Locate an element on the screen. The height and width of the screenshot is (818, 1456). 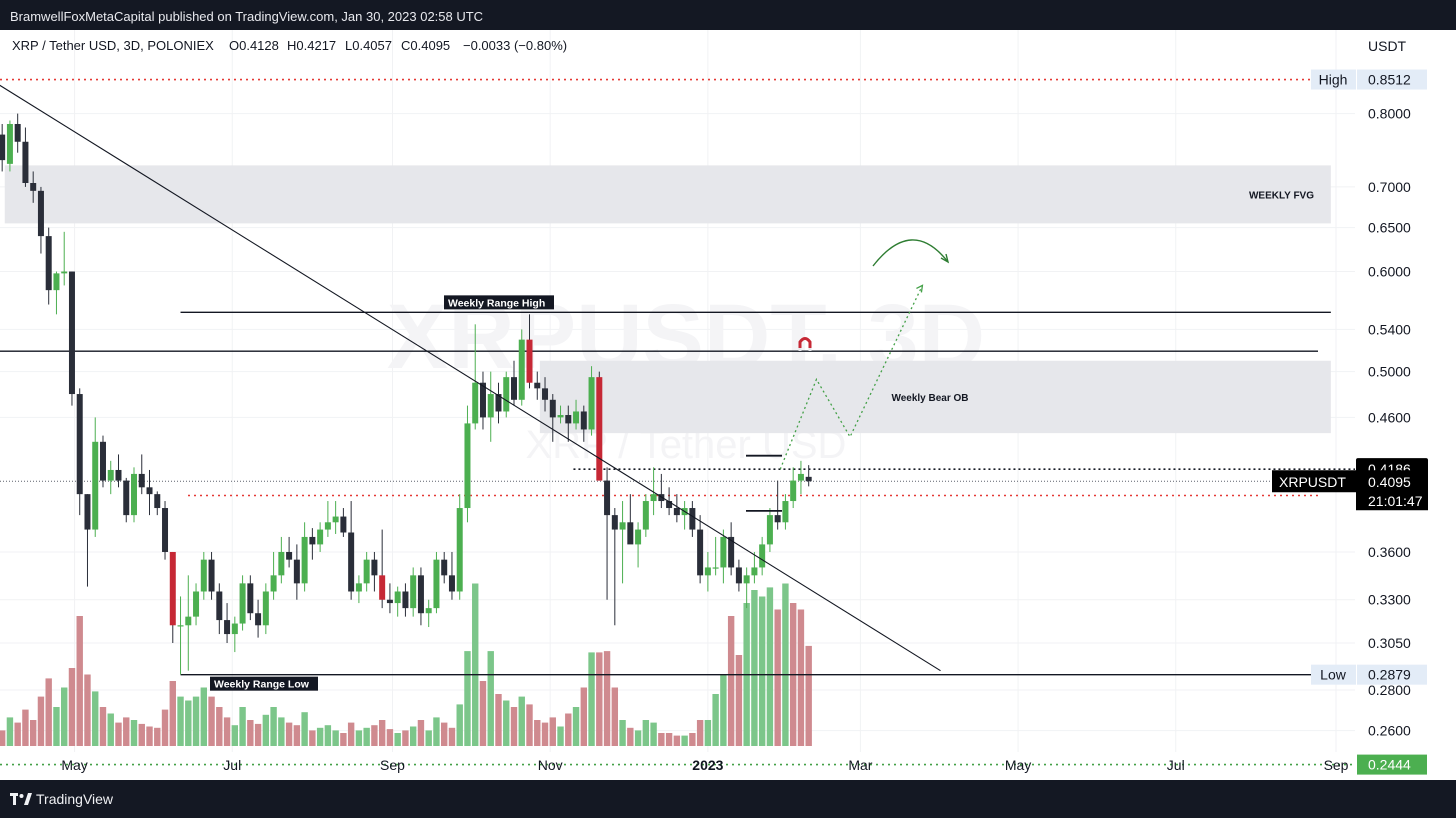
low-badge-label-bg is located at coordinates (1333, 674).